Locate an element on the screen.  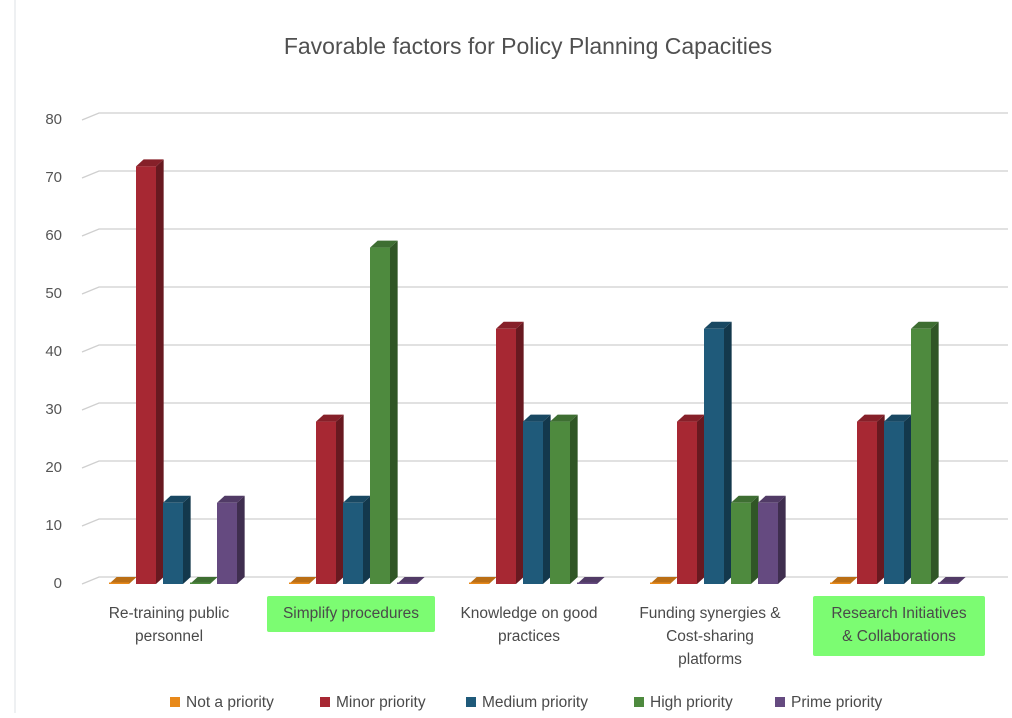
y-tick-label: 30 is located at coordinates (53, 409).